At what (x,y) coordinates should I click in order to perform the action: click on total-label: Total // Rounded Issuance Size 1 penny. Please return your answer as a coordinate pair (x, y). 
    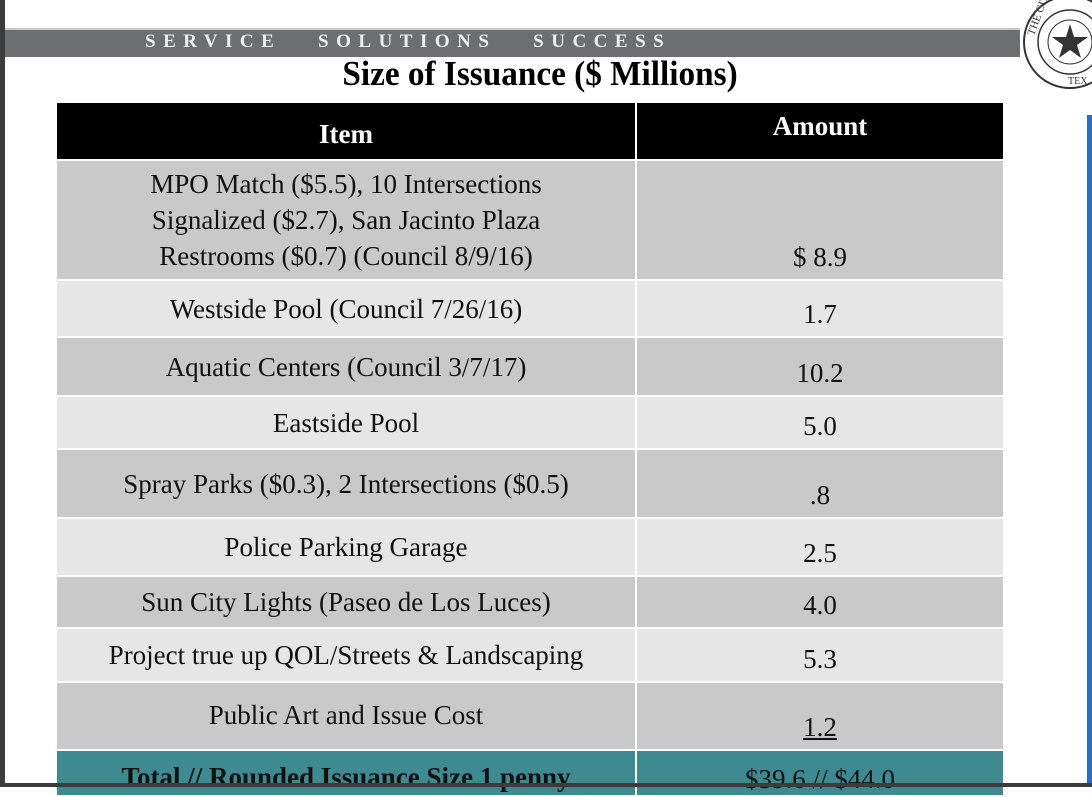
    Looking at the image, I should click on (346, 773).